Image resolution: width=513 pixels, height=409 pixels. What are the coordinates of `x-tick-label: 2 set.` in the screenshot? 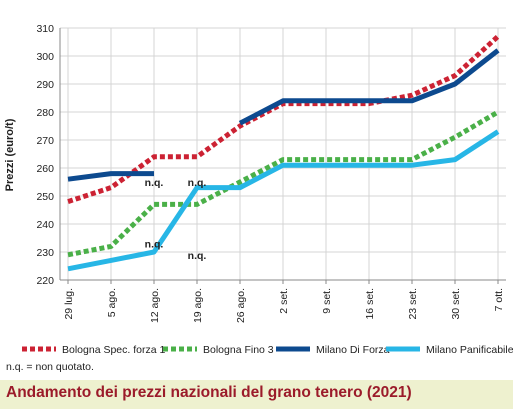 It's located at (284, 301).